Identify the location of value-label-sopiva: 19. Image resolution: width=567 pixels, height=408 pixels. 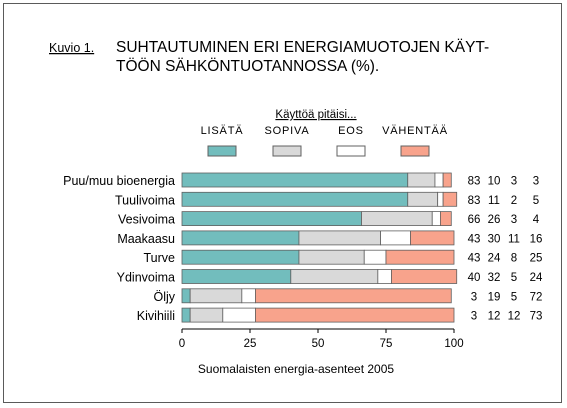
(494, 297).